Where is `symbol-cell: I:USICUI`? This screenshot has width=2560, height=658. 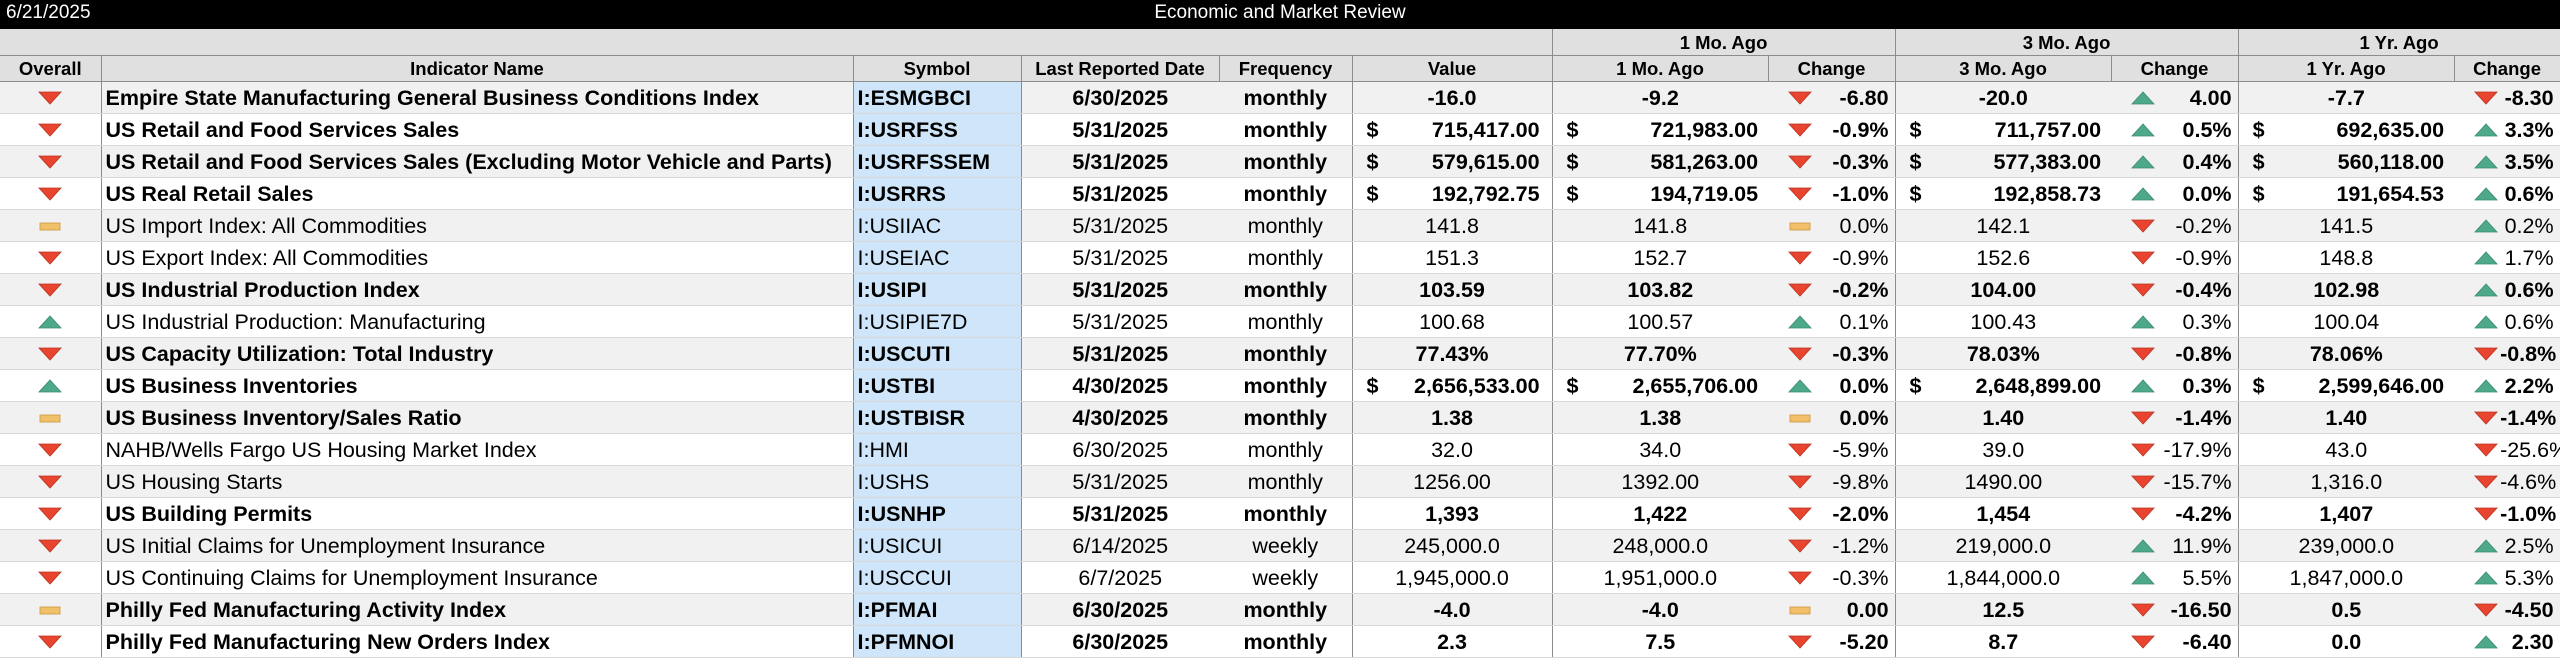 symbol-cell: I:USICUI is located at coordinates (937, 545).